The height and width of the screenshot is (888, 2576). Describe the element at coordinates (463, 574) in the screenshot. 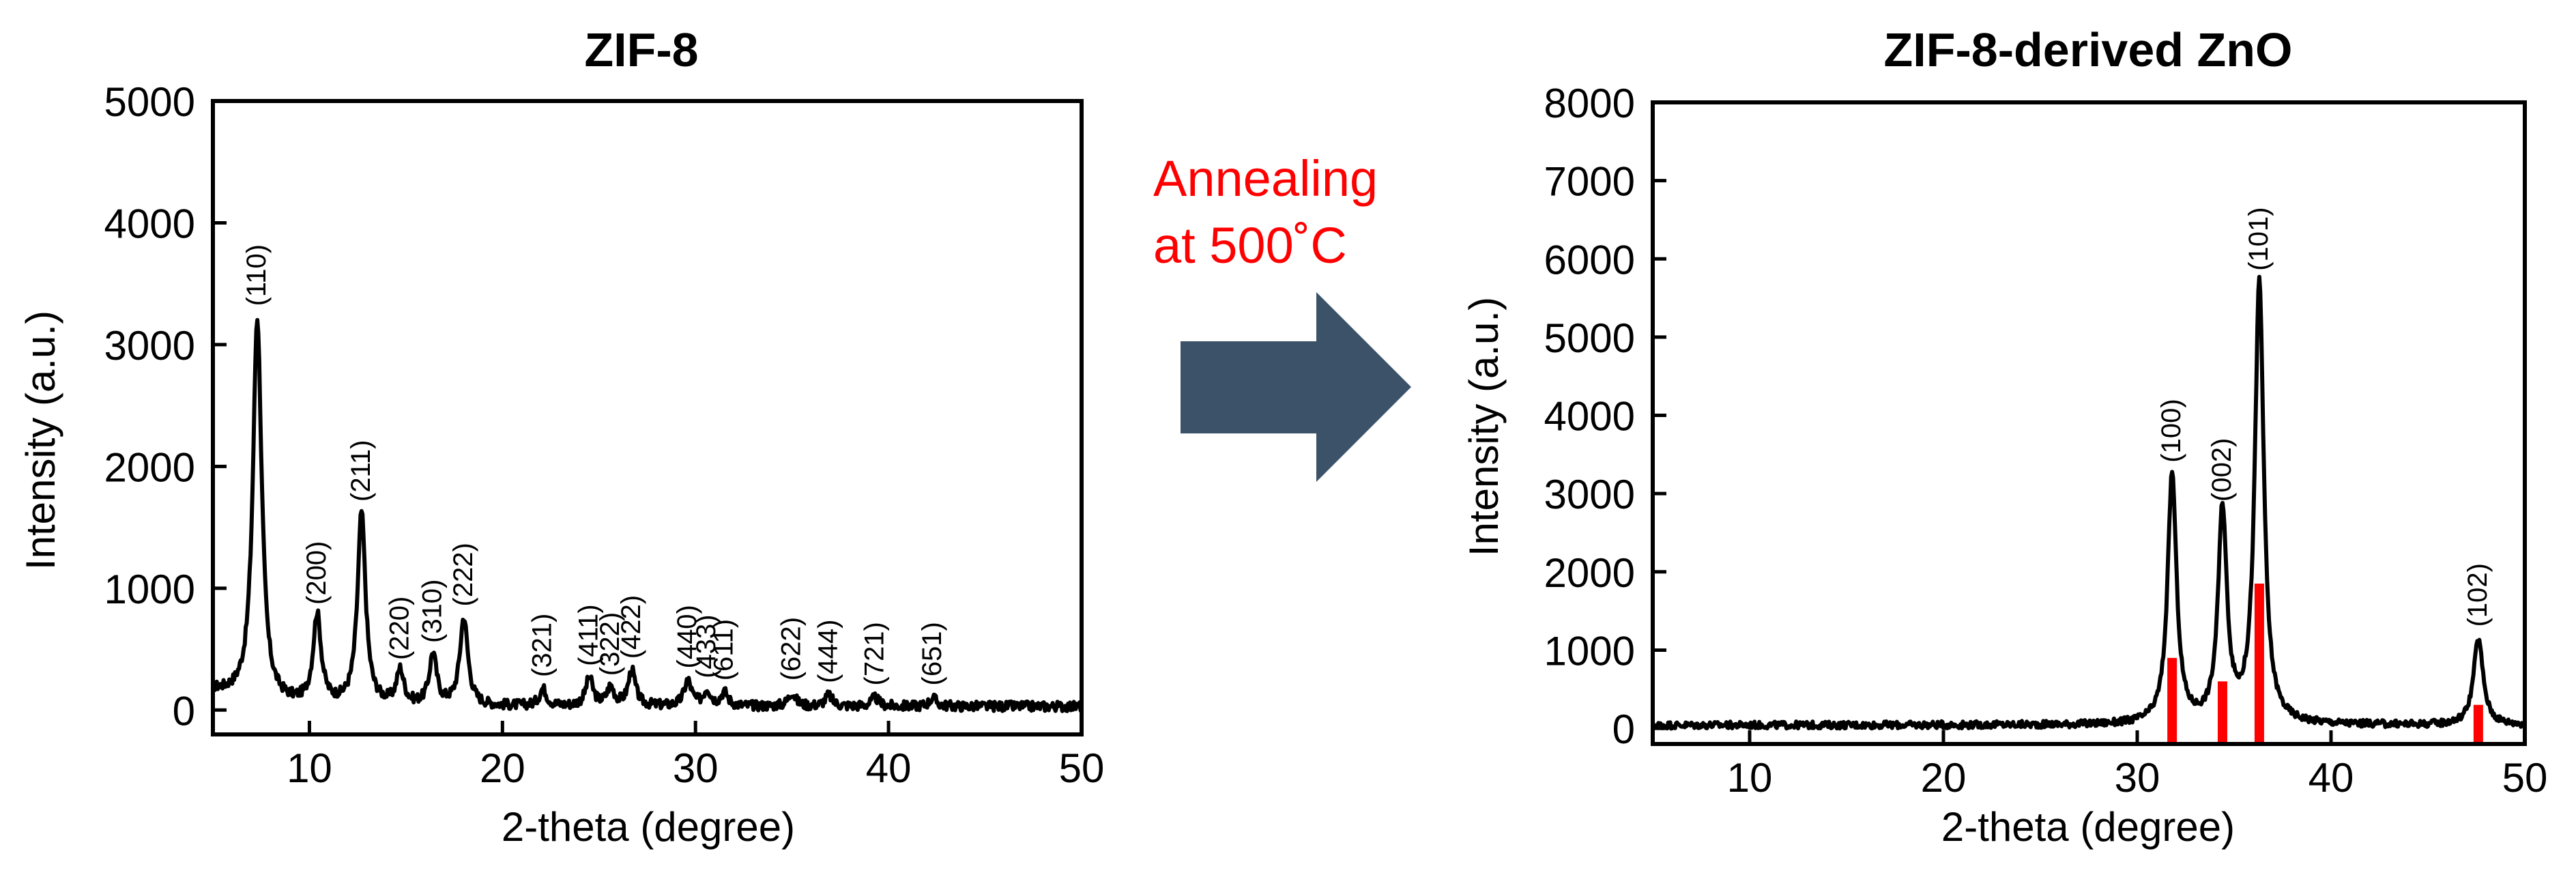

I see `peak-label: (222)` at that location.